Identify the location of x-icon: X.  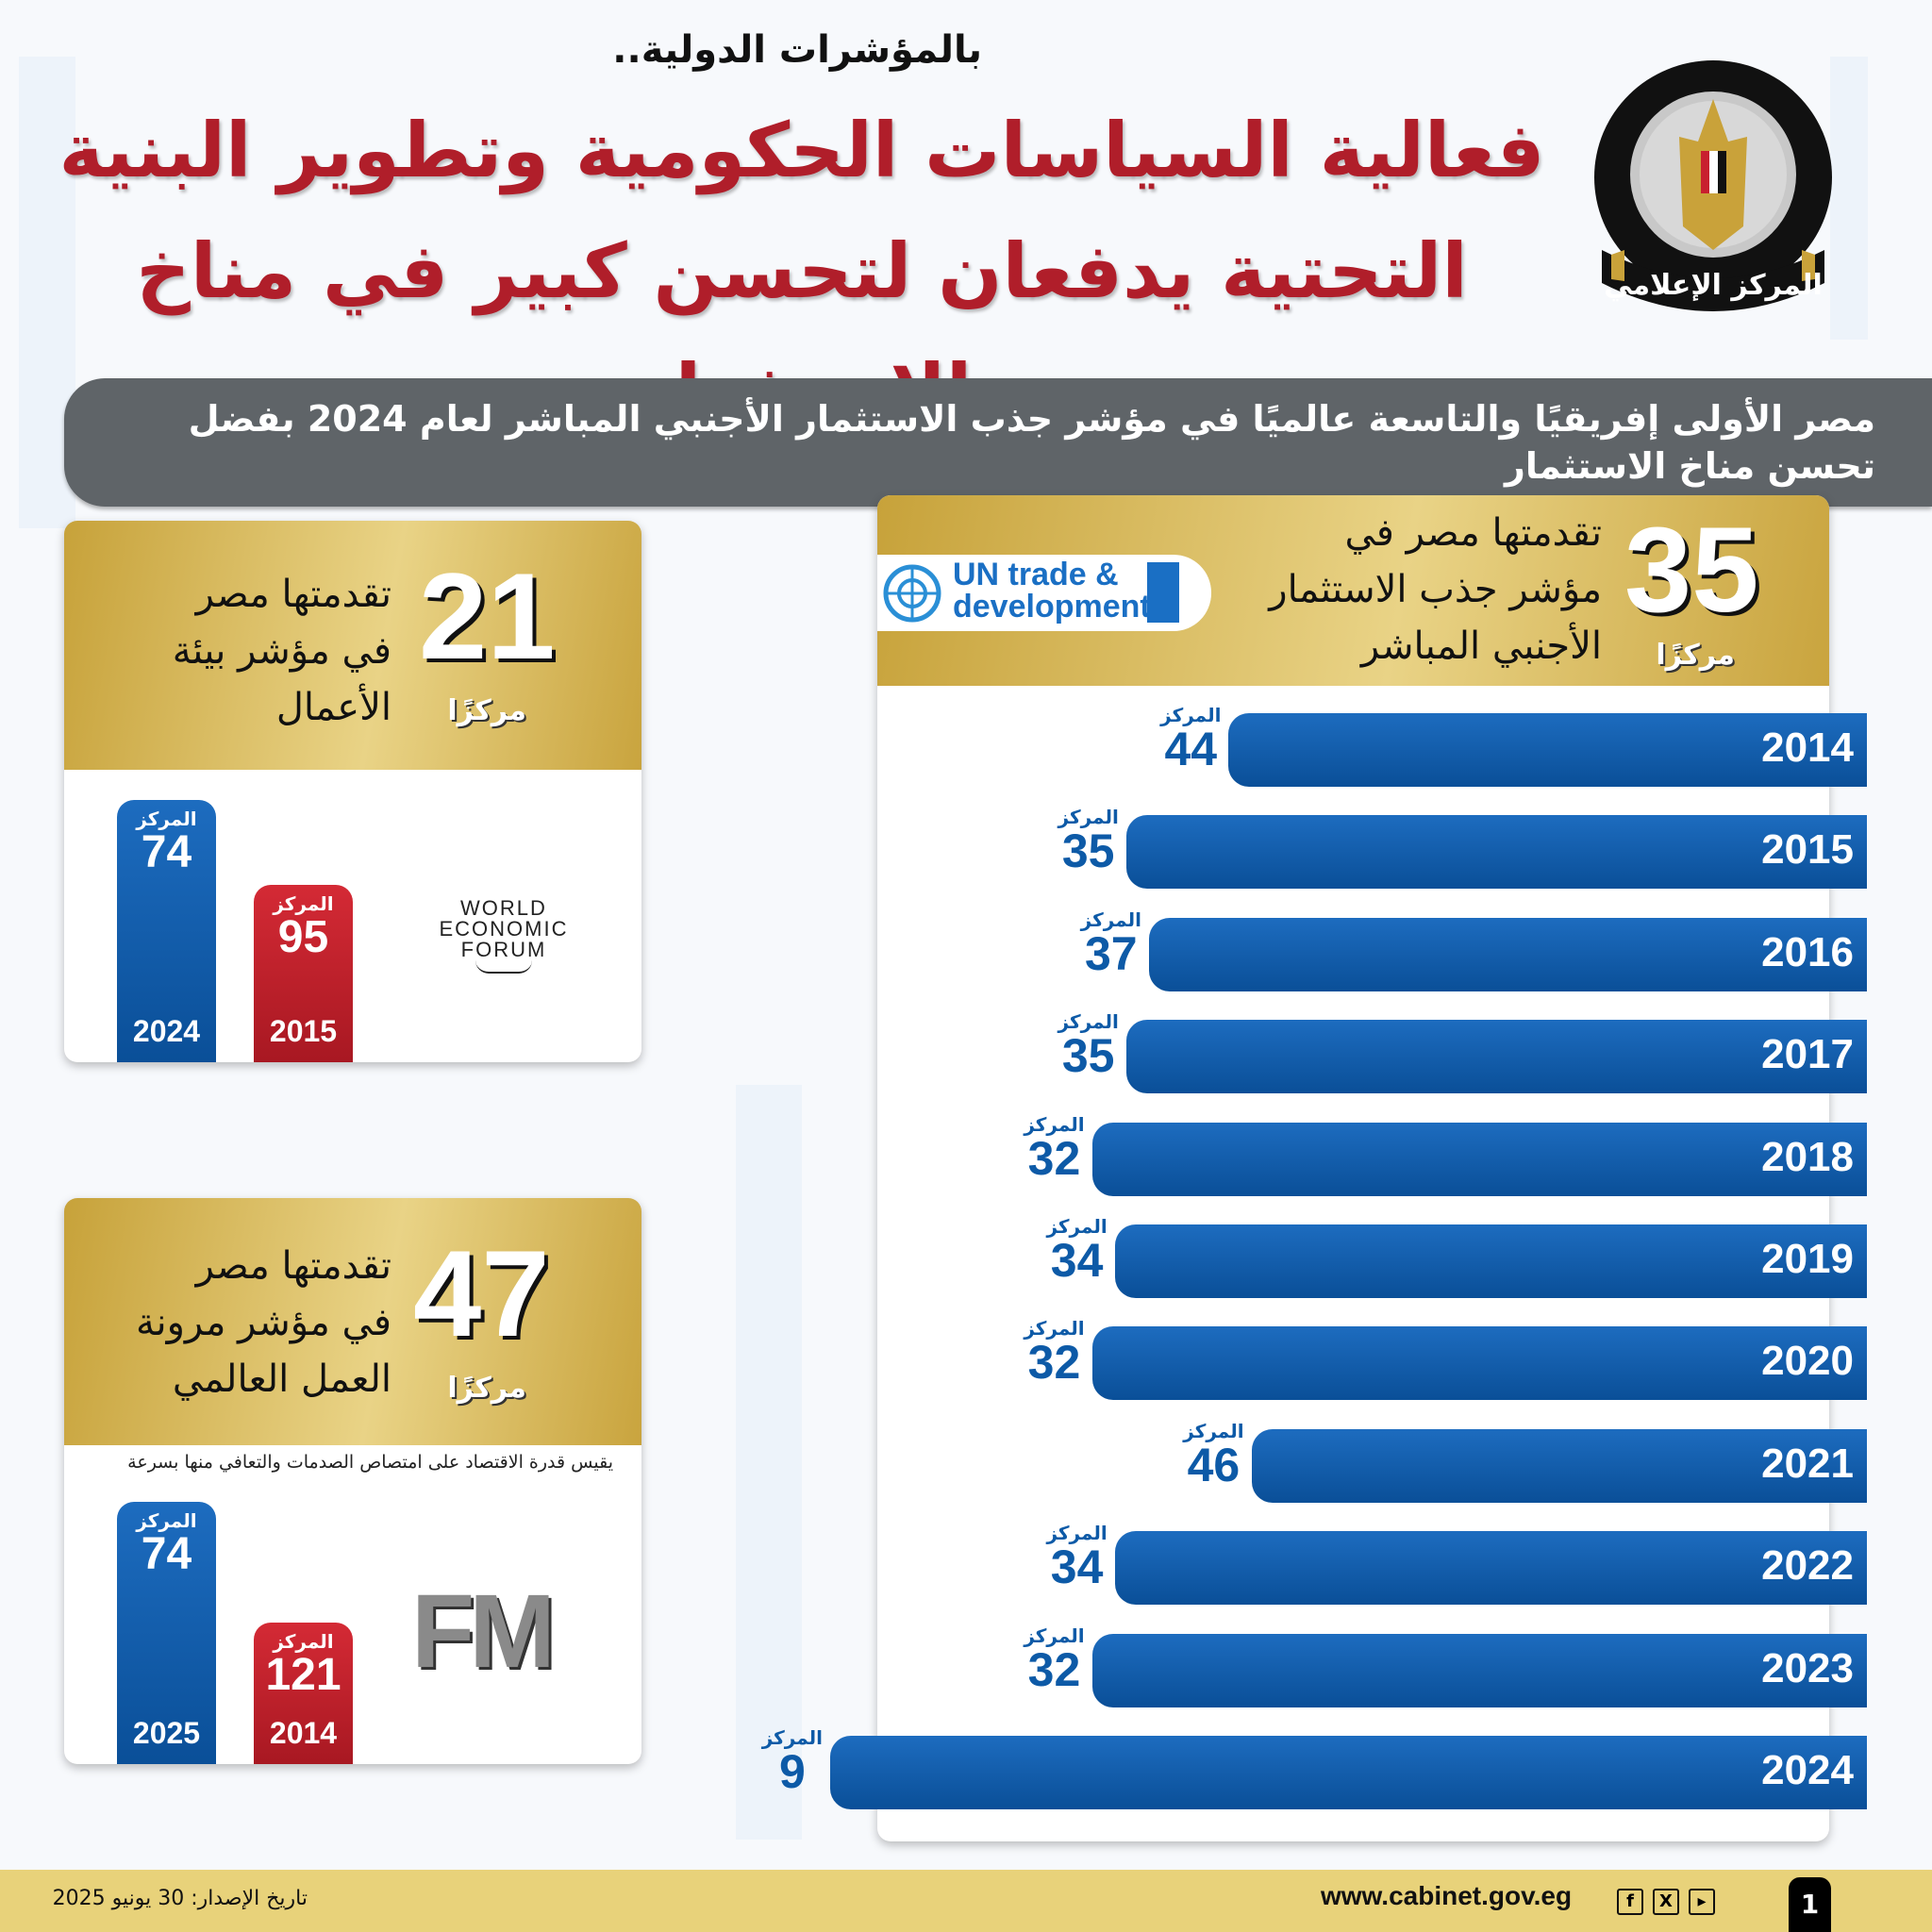
(1666, 1902).